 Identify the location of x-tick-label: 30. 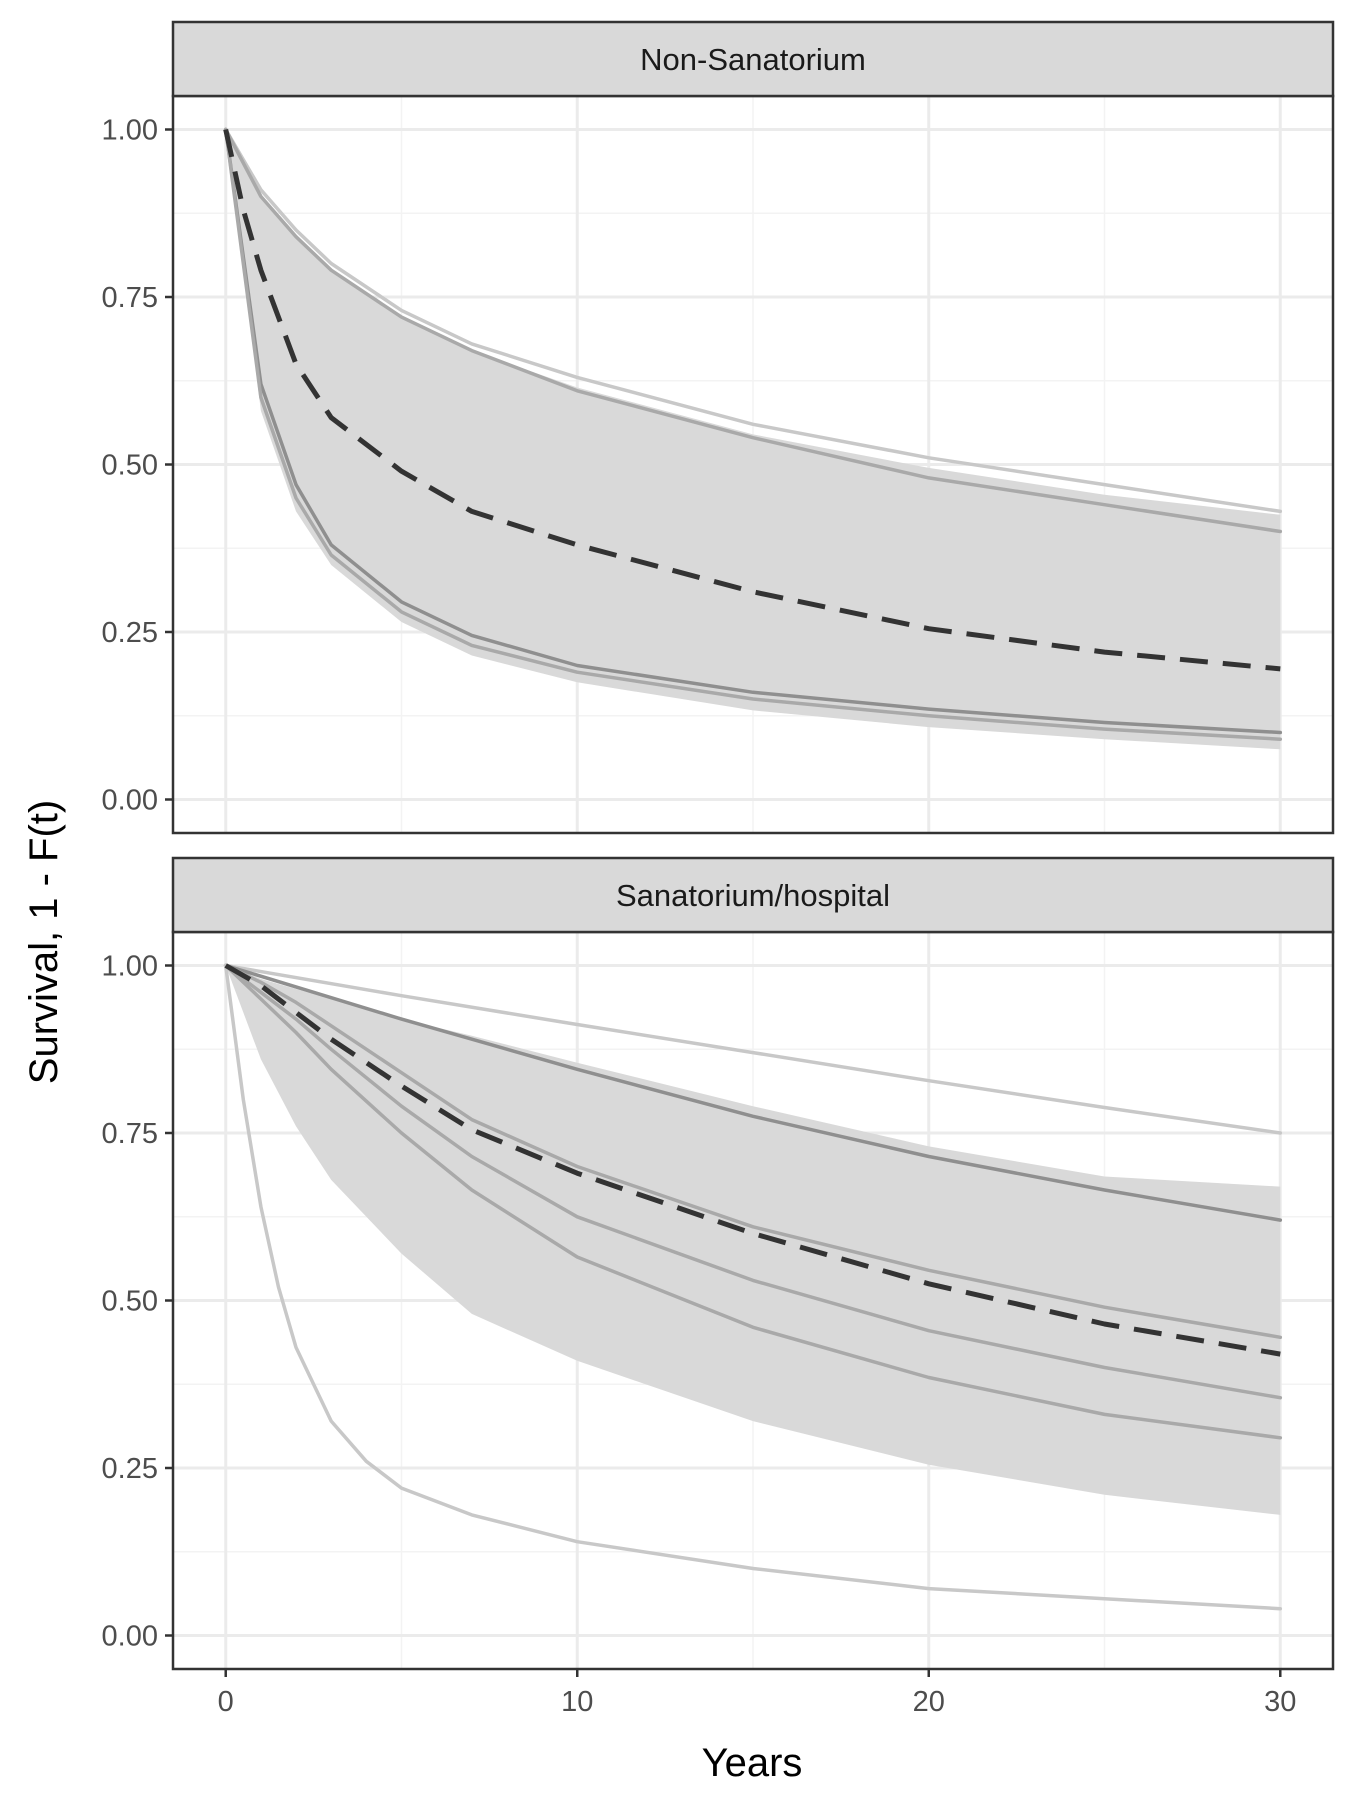
(1280, 1702).